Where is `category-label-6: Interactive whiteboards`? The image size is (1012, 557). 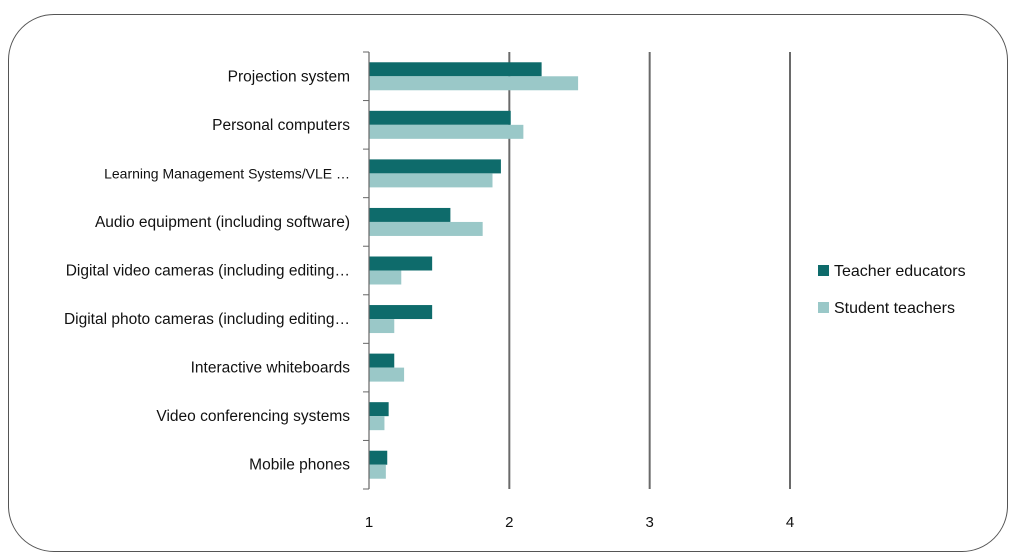 category-label-6: Interactive whiteboards is located at coordinates (271, 368).